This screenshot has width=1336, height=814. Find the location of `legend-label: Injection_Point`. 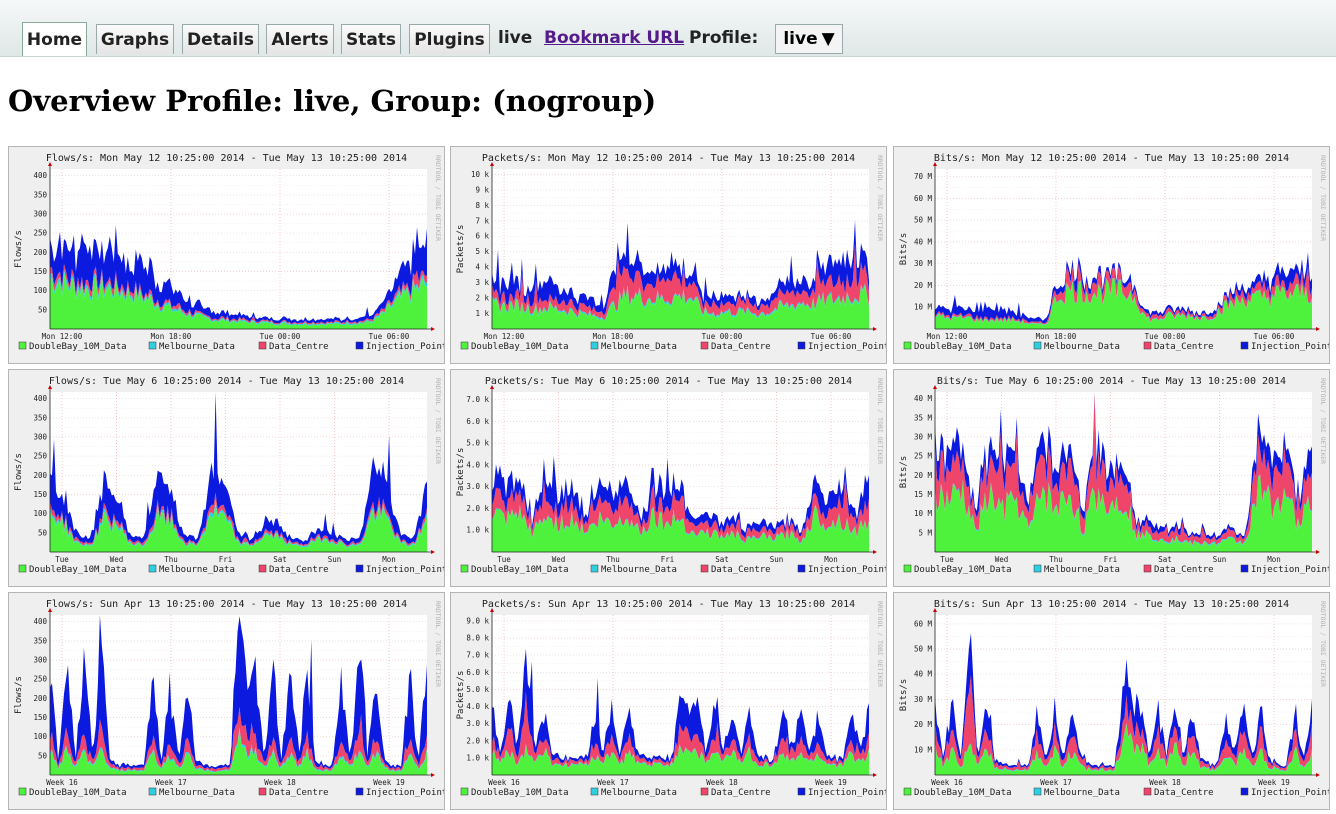

legend-label: Injection_Point is located at coordinates (1290, 347).